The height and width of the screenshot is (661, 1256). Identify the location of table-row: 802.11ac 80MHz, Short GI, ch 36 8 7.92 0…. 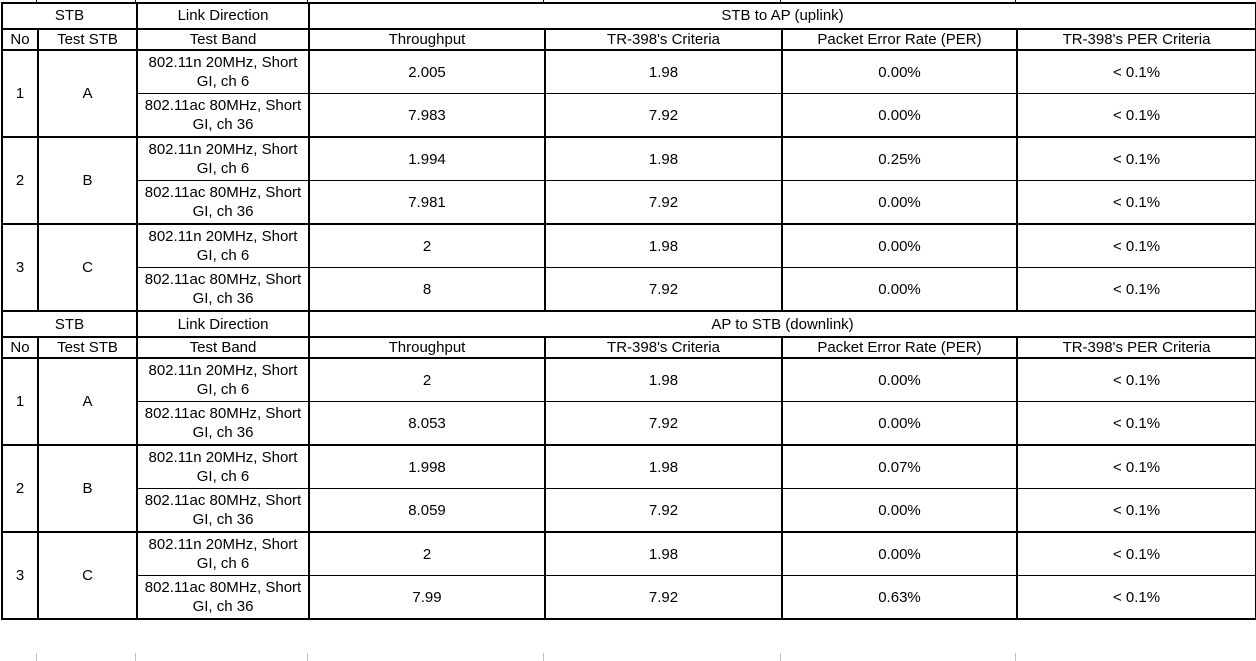
(629, 290).